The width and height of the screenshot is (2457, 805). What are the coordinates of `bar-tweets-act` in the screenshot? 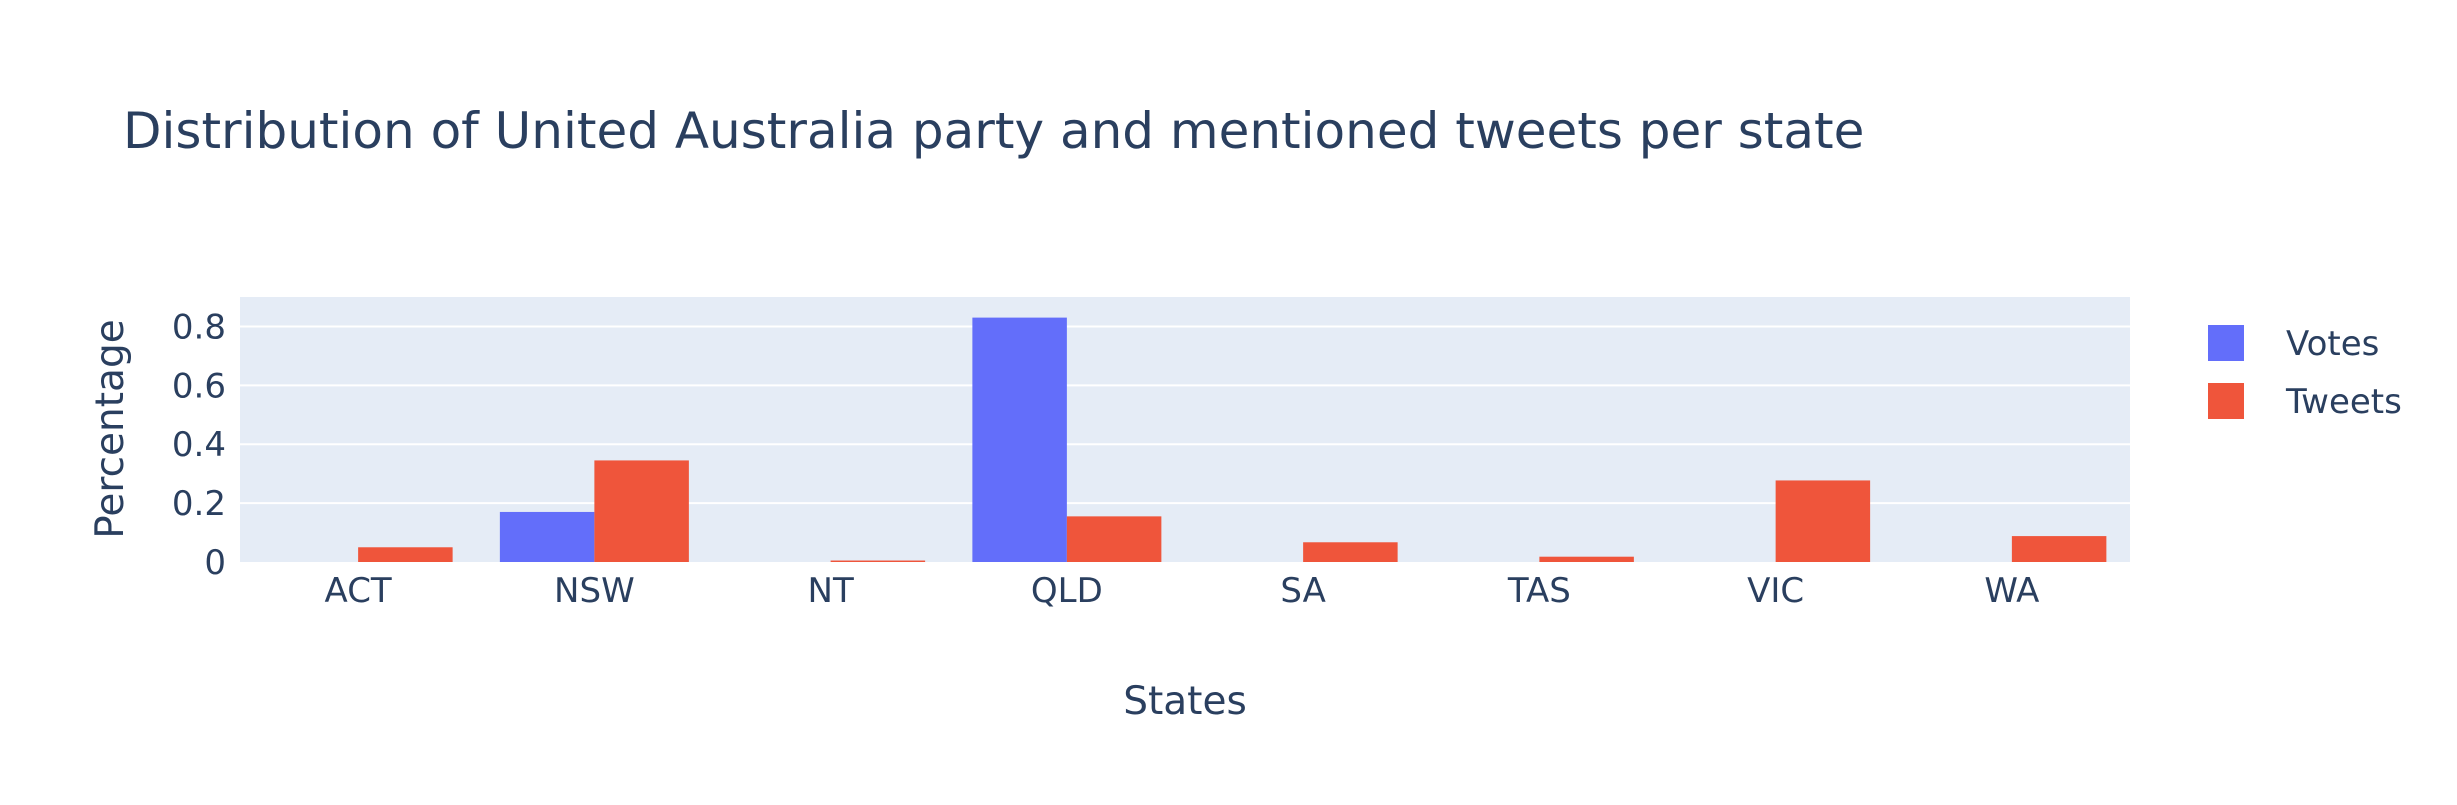 It's located at (405, 554).